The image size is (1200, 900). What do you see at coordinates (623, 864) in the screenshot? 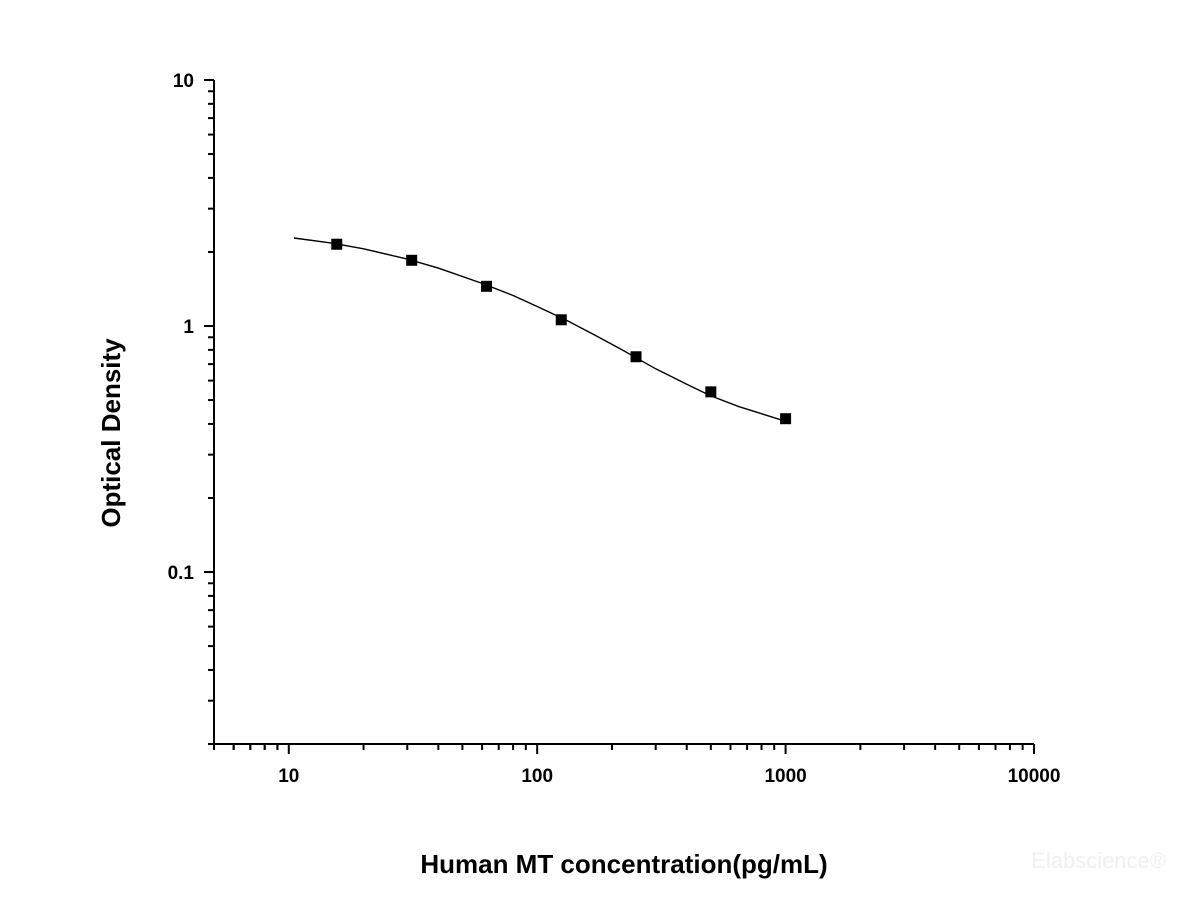
I see `x-axis-title: Human MT concentration(pg/mL)` at bounding box center [623, 864].